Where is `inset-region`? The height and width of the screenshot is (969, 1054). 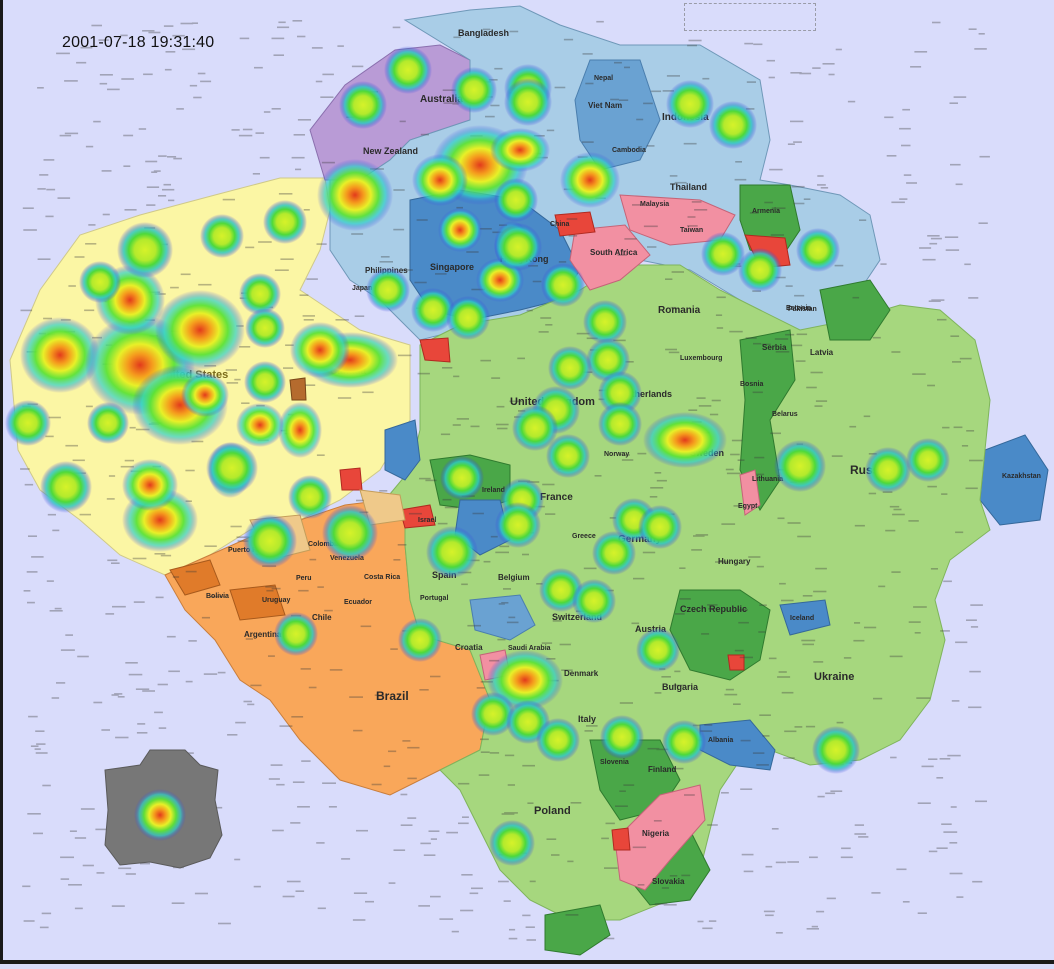
inset-region is located at coordinates (163, 809).